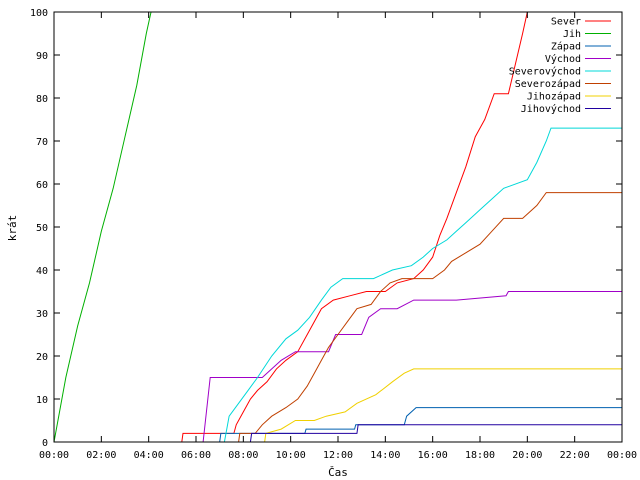 The width and height of the screenshot is (640, 480). I want to click on x-tick-label: 10:00, so click(291, 455).